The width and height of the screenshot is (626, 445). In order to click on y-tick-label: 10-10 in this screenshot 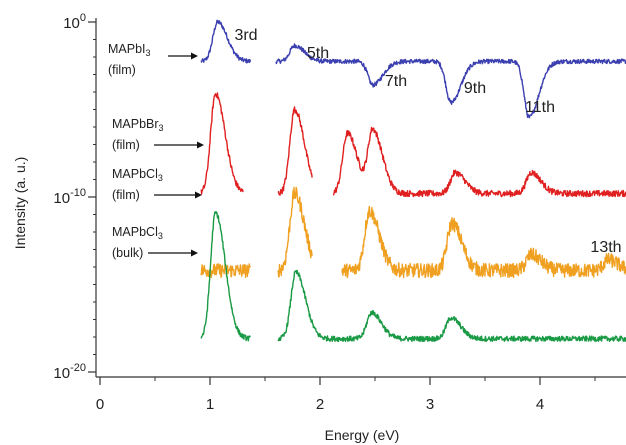, I will do `click(69, 197)`.